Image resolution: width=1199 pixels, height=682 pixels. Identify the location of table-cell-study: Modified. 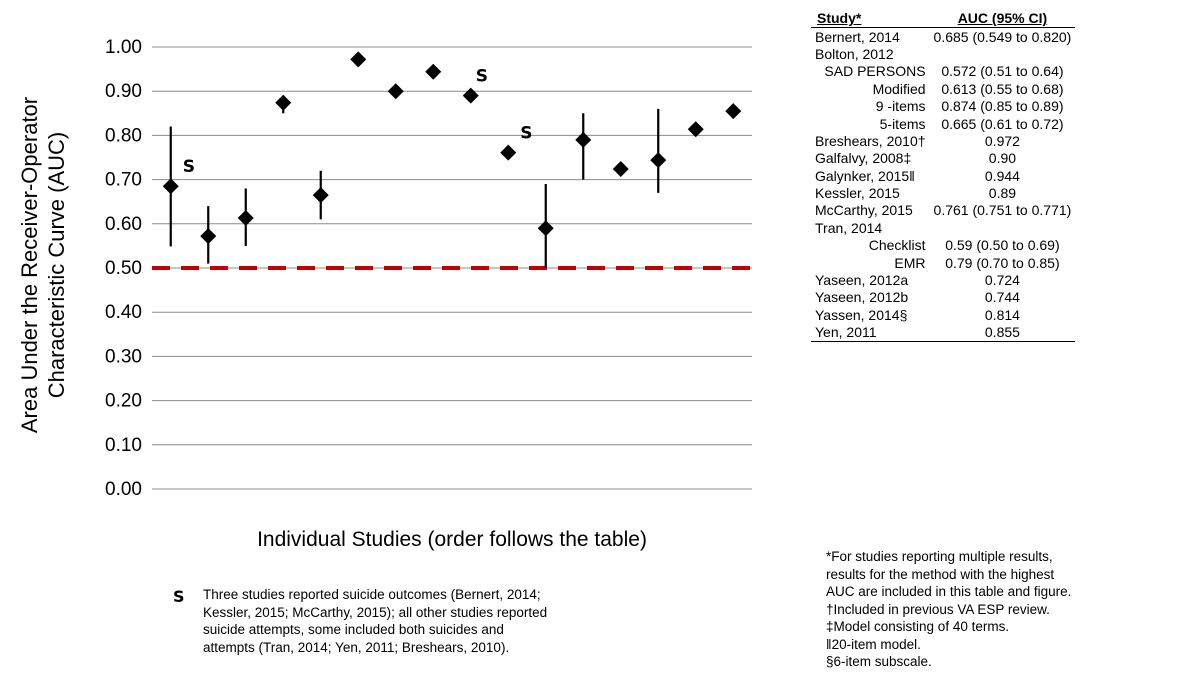
(899, 88).